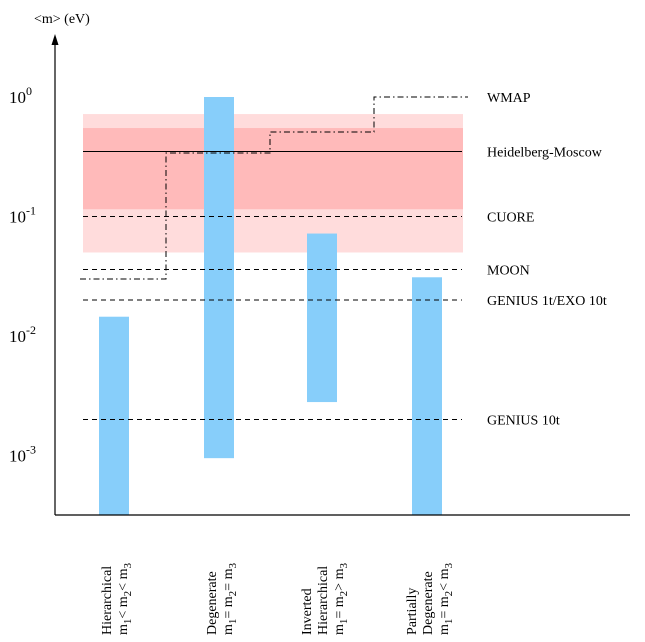 The image size is (645, 642). What do you see at coordinates (20, 95) in the screenshot?
I see `y-tick-label-0: 10⁰` at bounding box center [20, 95].